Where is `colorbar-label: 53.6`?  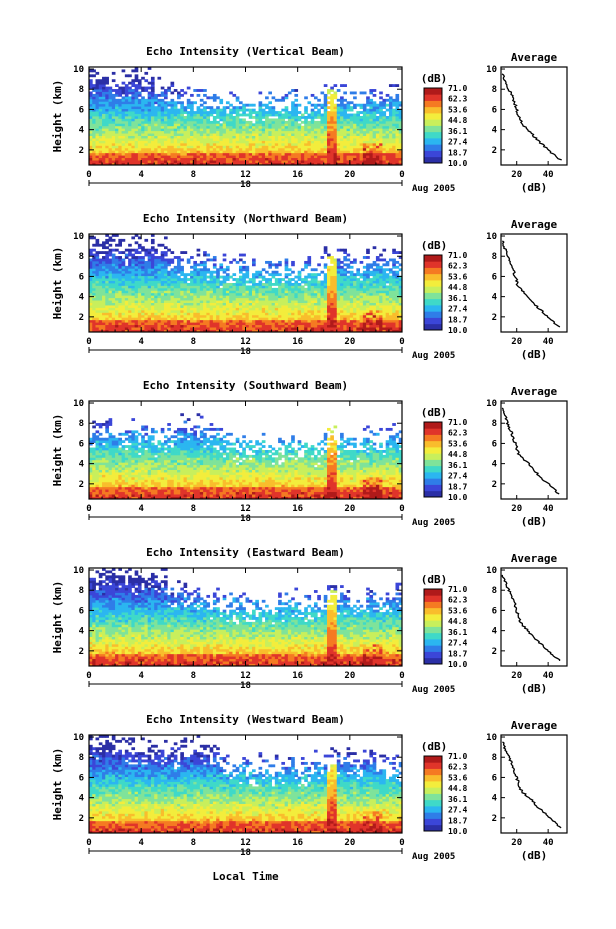 colorbar-label: 53.6 is located at coordinates (457, 109).